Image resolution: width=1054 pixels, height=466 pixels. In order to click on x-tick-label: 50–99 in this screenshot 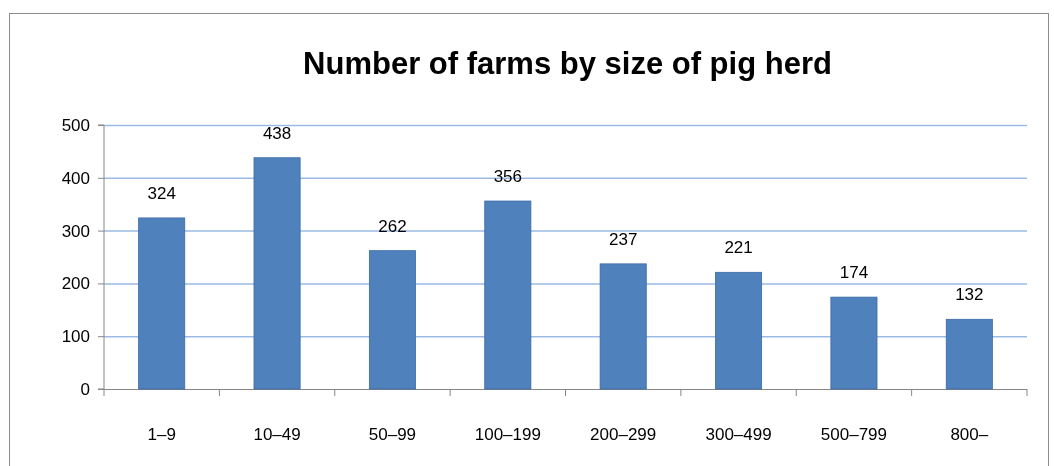, I will do `click(392, 434)`.